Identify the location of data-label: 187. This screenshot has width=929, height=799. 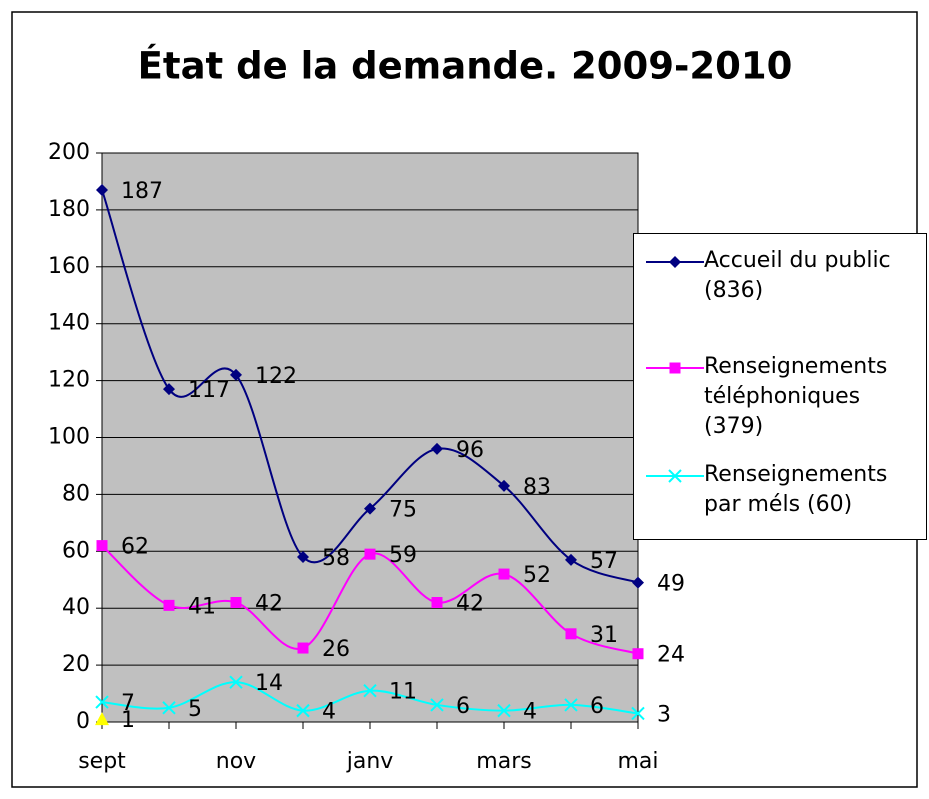
(142, 191).